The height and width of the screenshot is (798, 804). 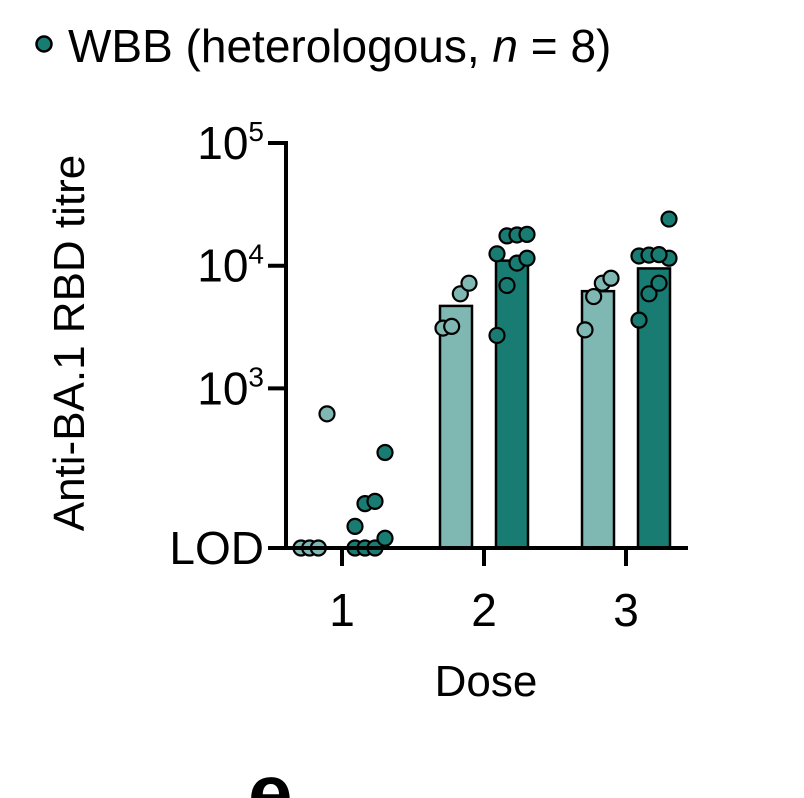 I want to click on y-tick-label: LOD, so click(x=216, y=548).